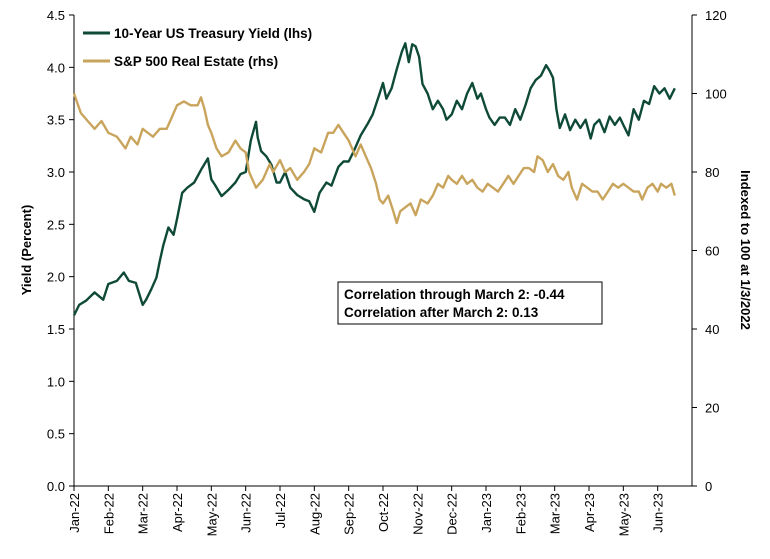 Image resolution: width=770 pixels, height=559 pixels. I want to click on left-tick-label: 3.0, so click(56, 172).